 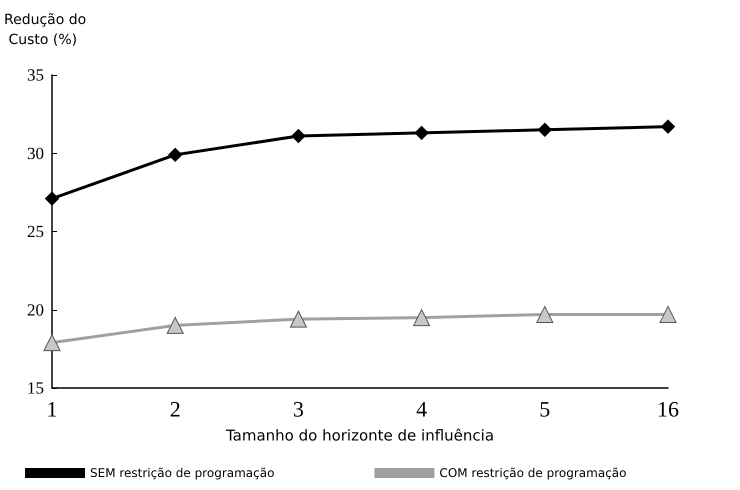 I want to click on y-tick-label: 30, so click(x=35, y=153).